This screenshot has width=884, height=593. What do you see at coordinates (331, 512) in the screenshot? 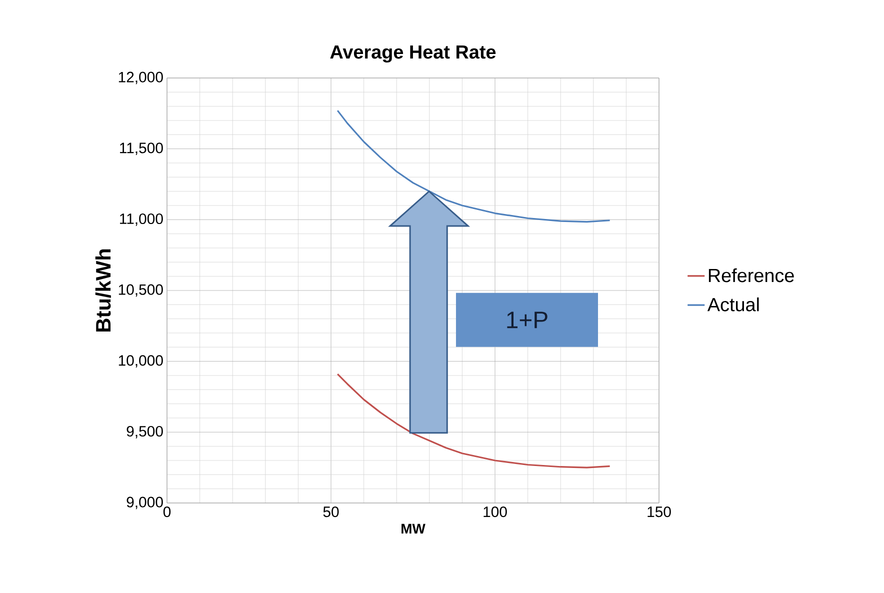
I see `x-tick-label: 50` at bounding box center [331, 512].